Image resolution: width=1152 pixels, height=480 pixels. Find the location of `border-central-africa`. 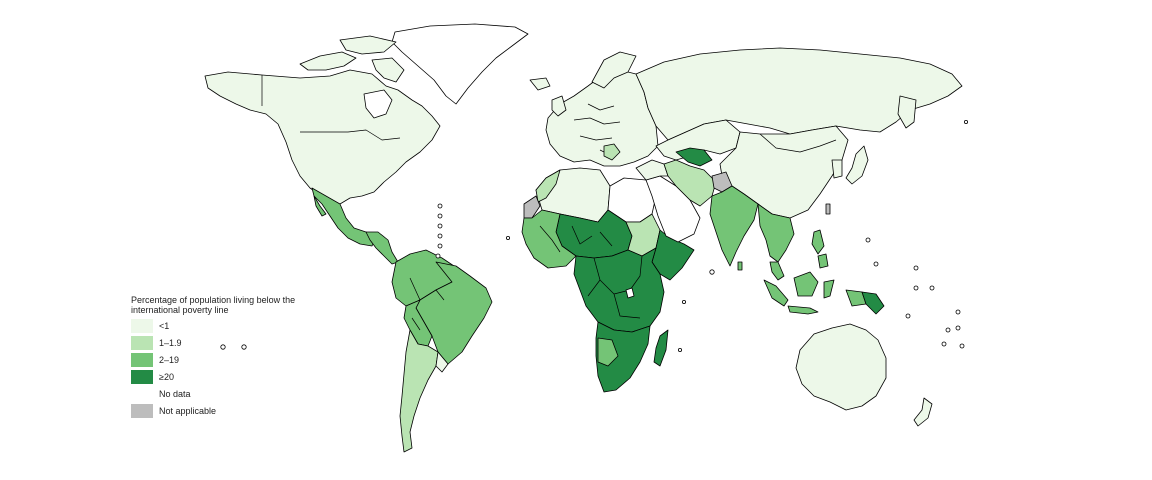

border-central-africa is located at coordinates (615, 287).